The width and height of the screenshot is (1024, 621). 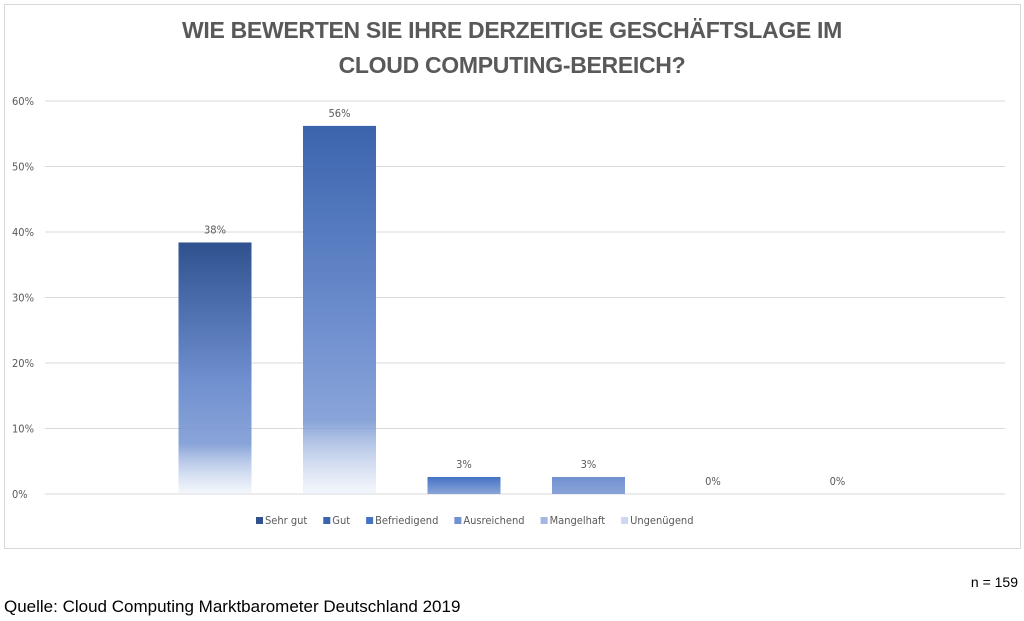 What do you see at coordinates (661, 520) in the screenshot?
I see `legend-label: Ungenügend` at bounding box center [661, 520].